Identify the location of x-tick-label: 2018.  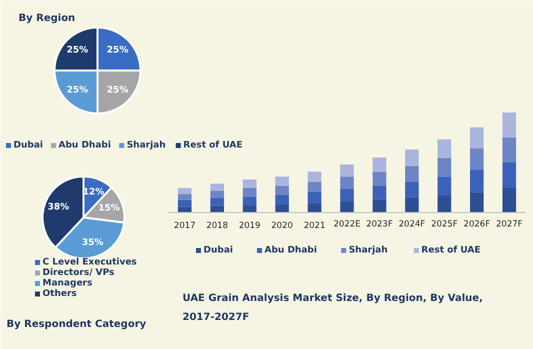
(217, 226).